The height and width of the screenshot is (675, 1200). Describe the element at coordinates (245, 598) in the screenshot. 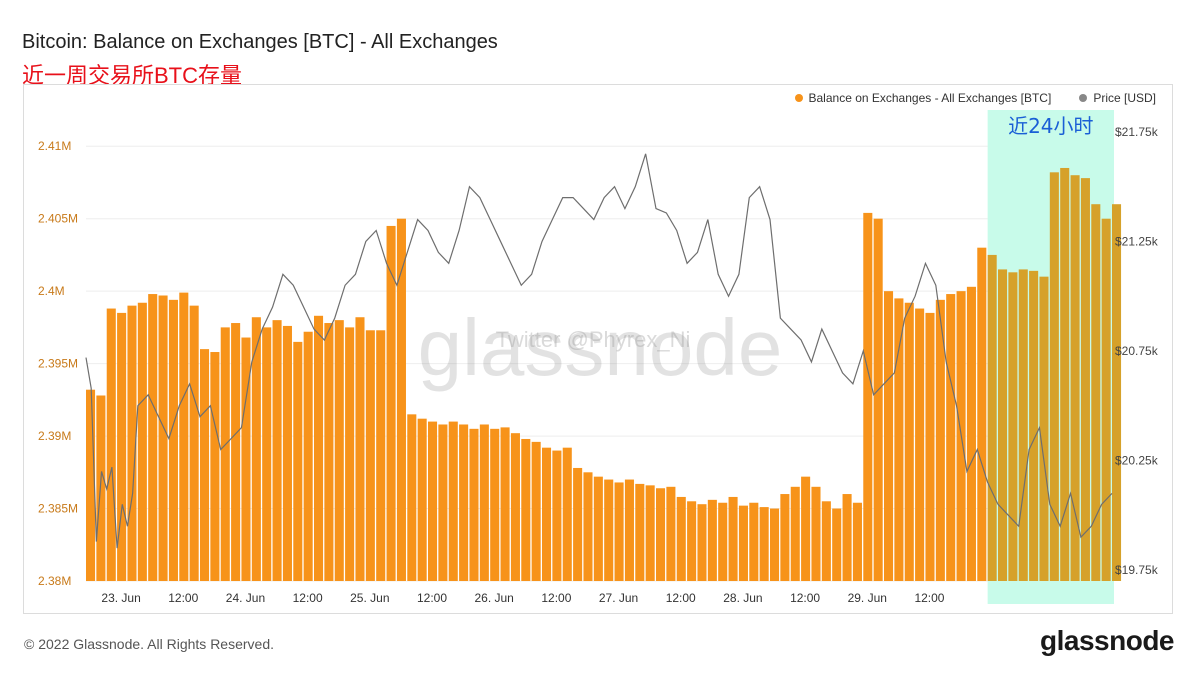

I see `x-tick: 24. Jun` at that location.